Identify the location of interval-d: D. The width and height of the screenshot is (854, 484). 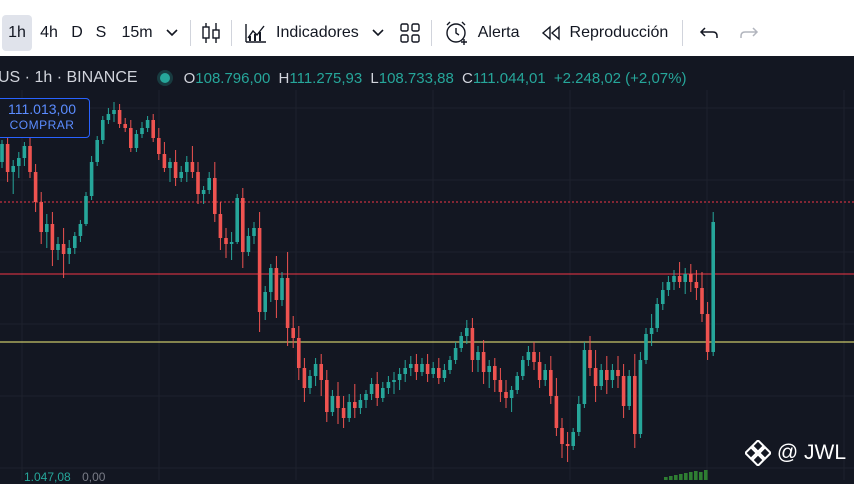
(77, 33).